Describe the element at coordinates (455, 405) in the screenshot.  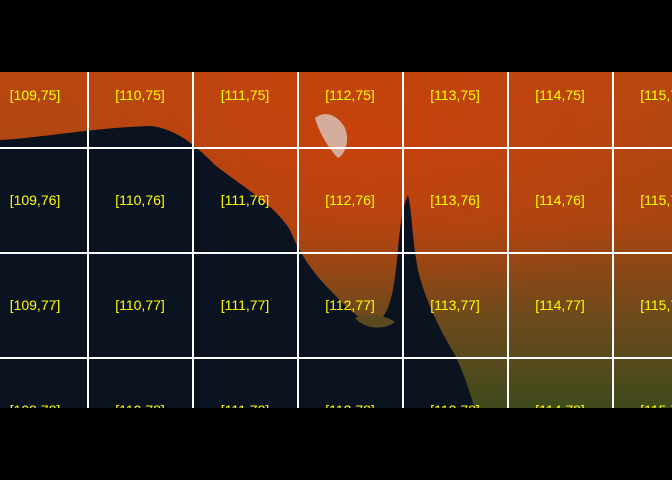
I see `tile-coordinate-label: [113,78]` at that location.